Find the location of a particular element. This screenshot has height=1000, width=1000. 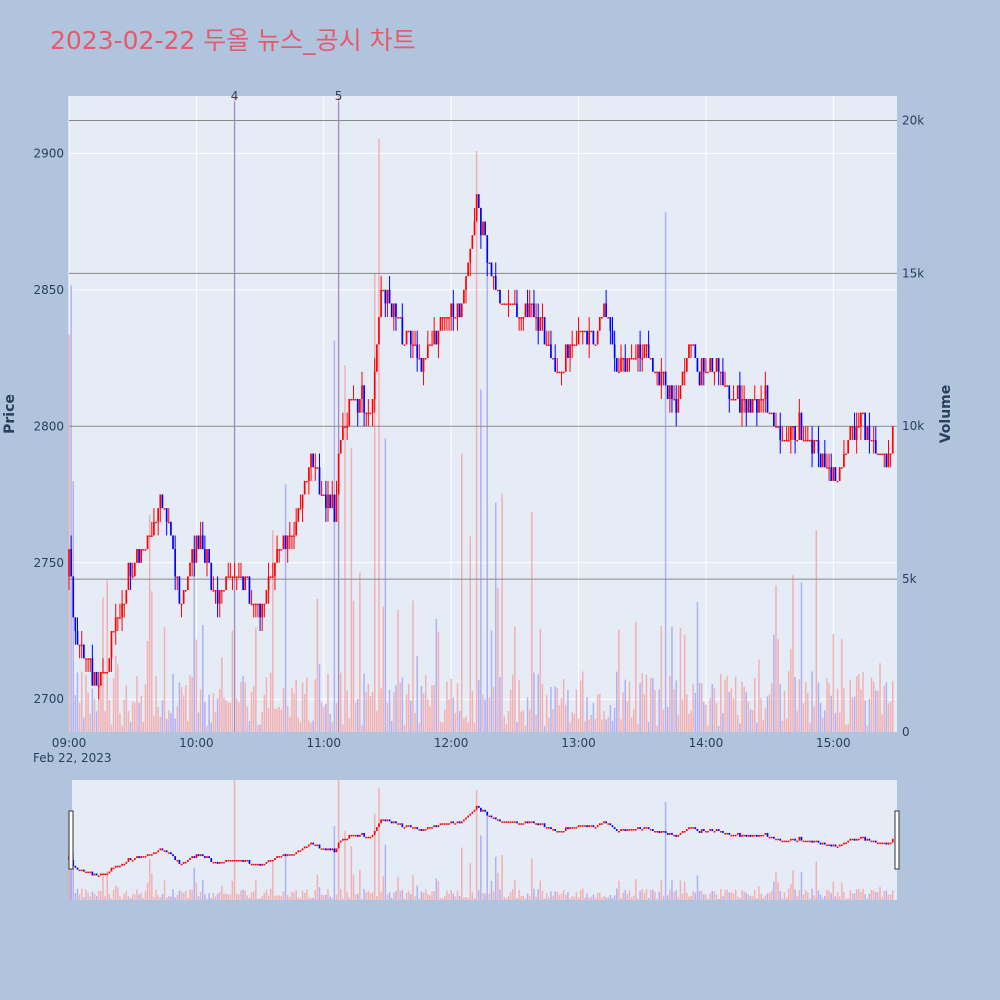

range-slider-handle-right is located at coordinates (897, 840).